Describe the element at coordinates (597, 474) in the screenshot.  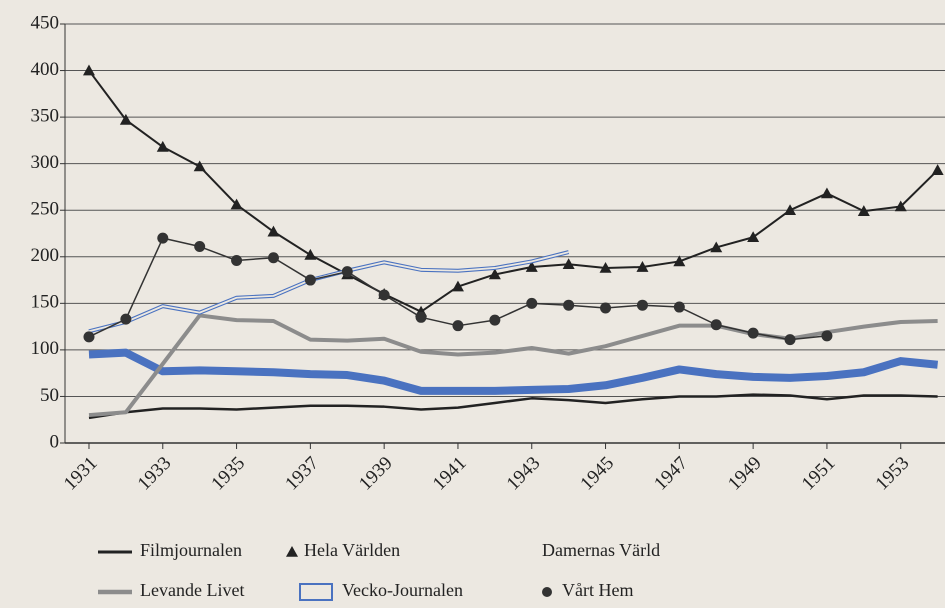
I see `x-tick-label: 1945` at that location.